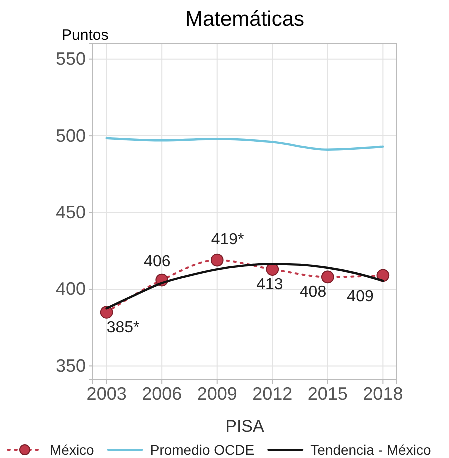 Image resolution: width=449 pixels, height=458 pixels. What do you see at coordinates (313, 293) in the screenshot?
I see `data-label: 408` at bounding box center [313, 293].